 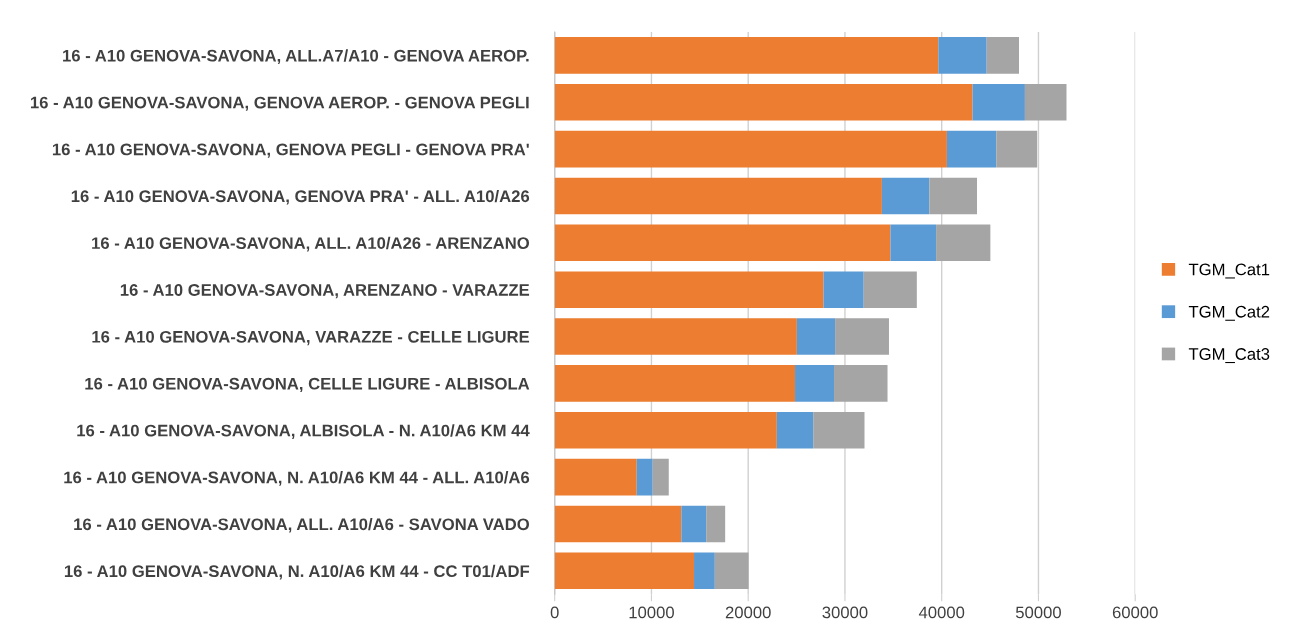 I want to click on y-tick-label: 16 - A10 GENOVA-SAVONA, ALL. A10/A26 - ARENZANO, so click(x=311, y=244).